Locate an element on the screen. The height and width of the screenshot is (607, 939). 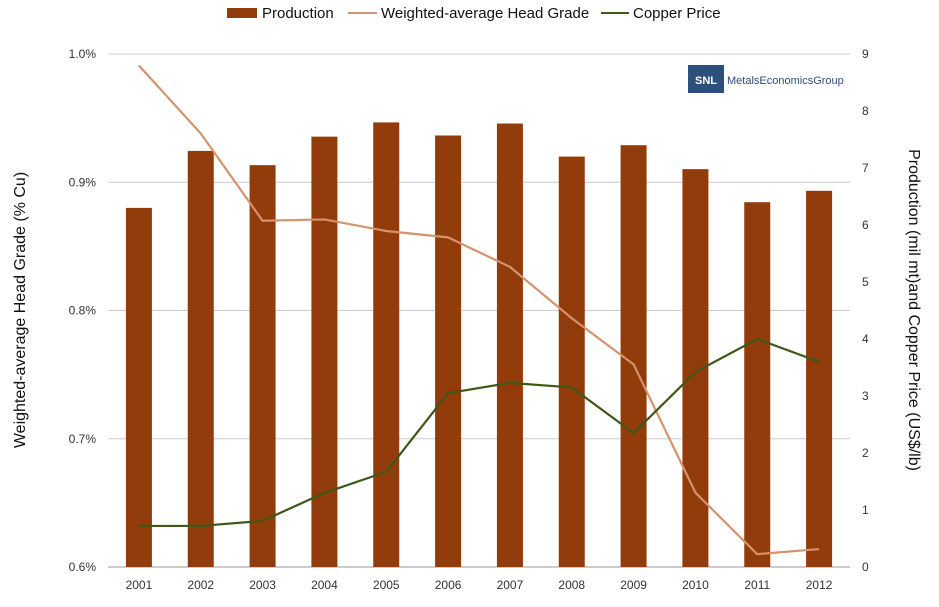
x-tick-label: 2004 is located at coordinates (324, 585).